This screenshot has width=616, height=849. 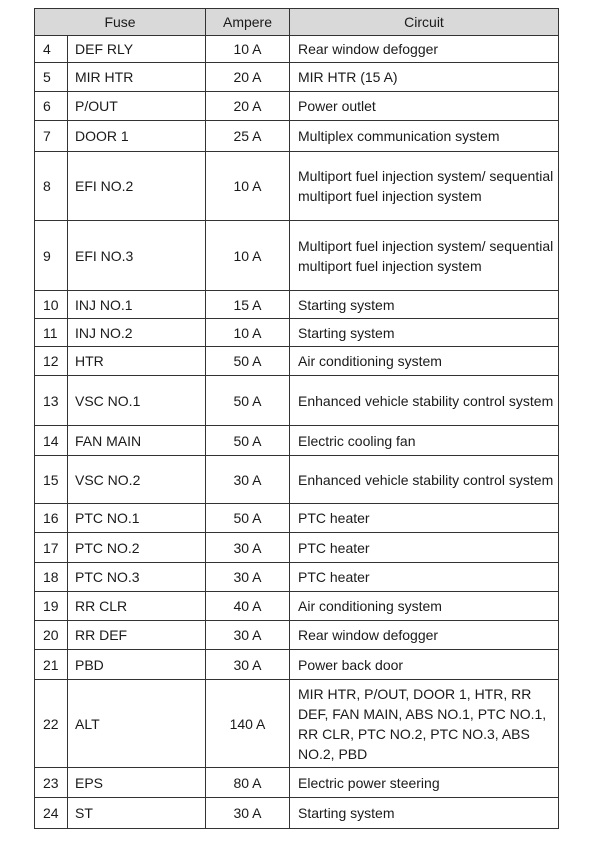 I want to click on table-row: 24 ST 30 A Starting system, so click(x=296, y=813).